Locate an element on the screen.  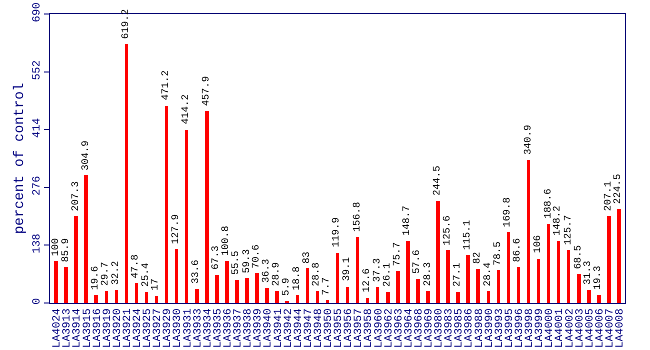
data-label: 244.5 is located at coordinates (438, 181).